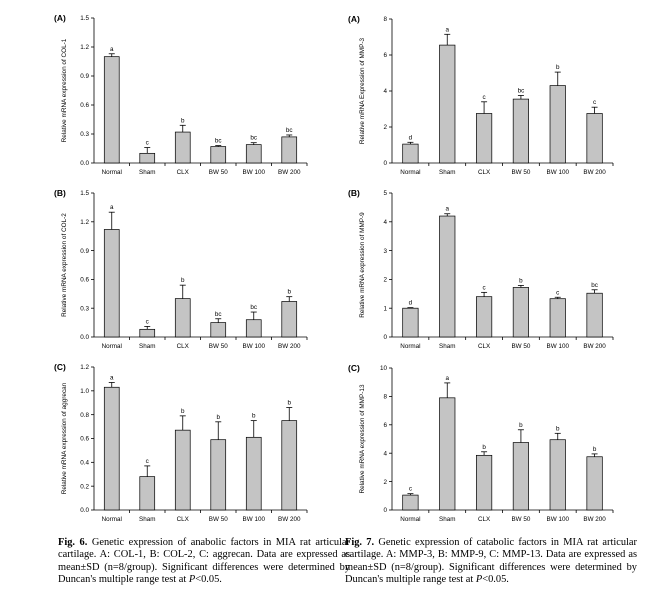 This screenshot has height=597, width=662. What do you see at coordinates (385, 193) in the screenshot?
I see `y-tick-label: 5` at bounding box center [385, 193].